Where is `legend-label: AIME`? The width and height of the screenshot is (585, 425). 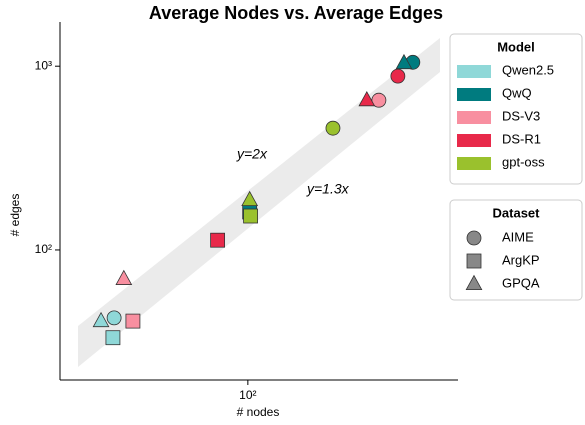
legend-label: AIME is located at coordinates (518, 236).